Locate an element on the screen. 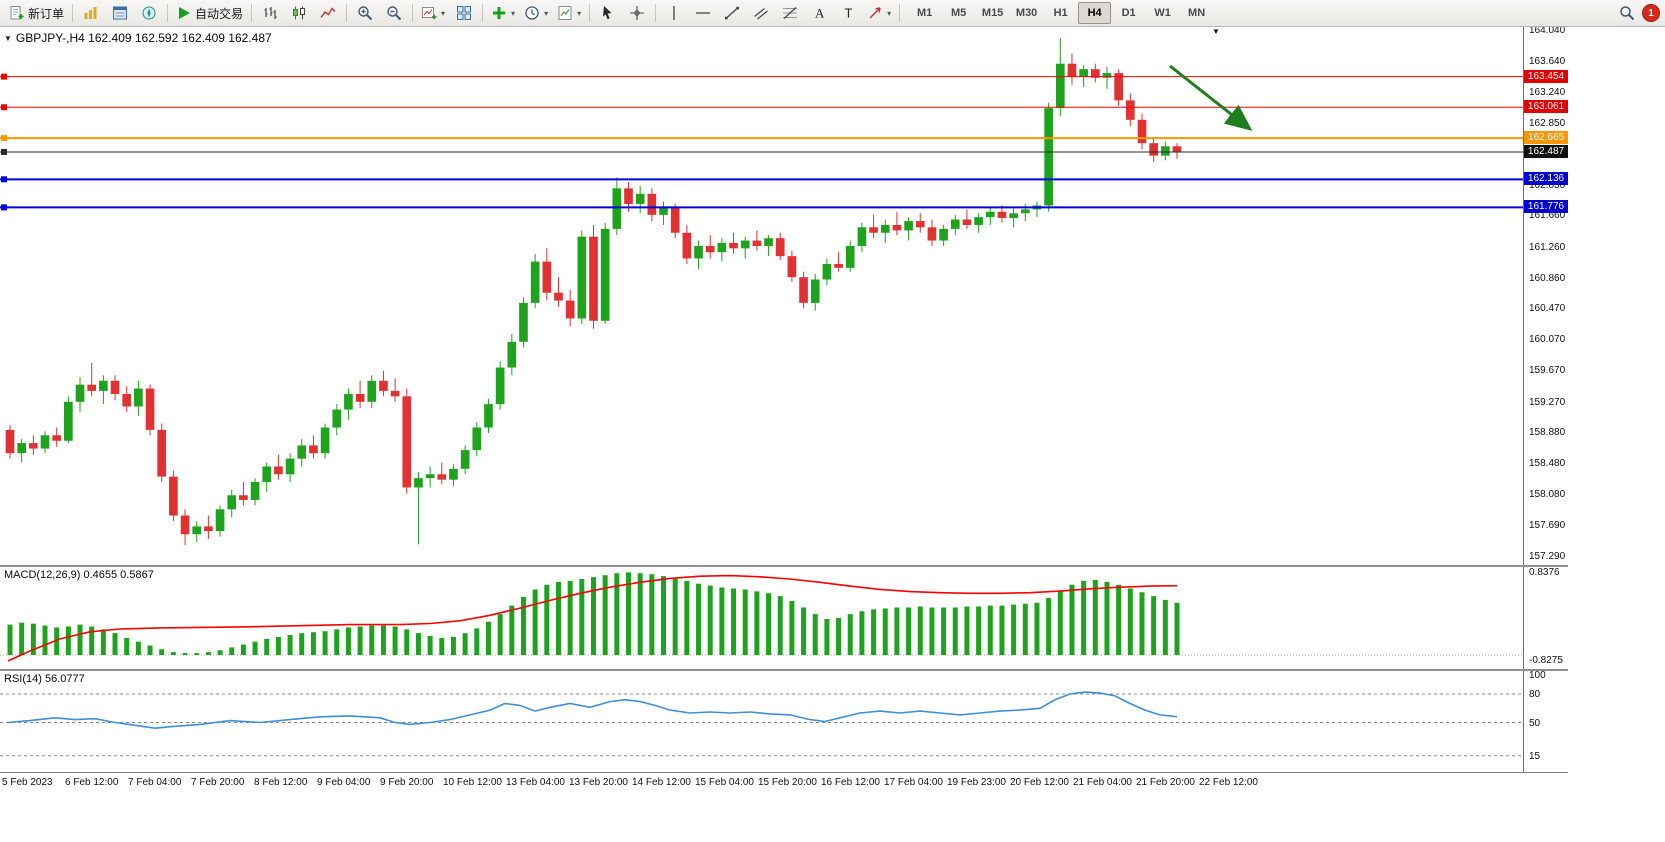  new-chart-button: ▾ is located at coordinates (433, 13).